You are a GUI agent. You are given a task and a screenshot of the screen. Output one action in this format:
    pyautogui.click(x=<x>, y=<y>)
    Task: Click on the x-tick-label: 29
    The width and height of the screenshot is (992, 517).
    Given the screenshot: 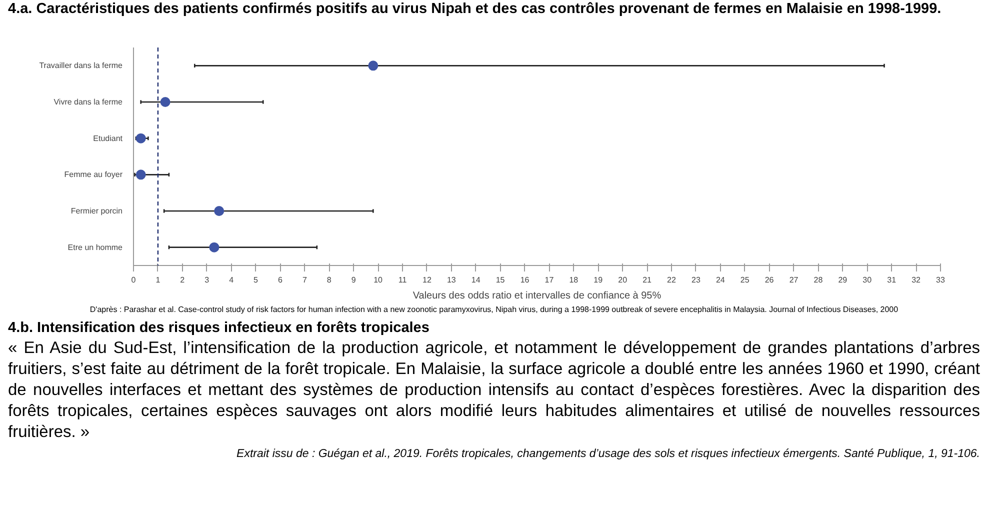 What is the action you would take?
    pyautogui.click(x=843, y=280)
    